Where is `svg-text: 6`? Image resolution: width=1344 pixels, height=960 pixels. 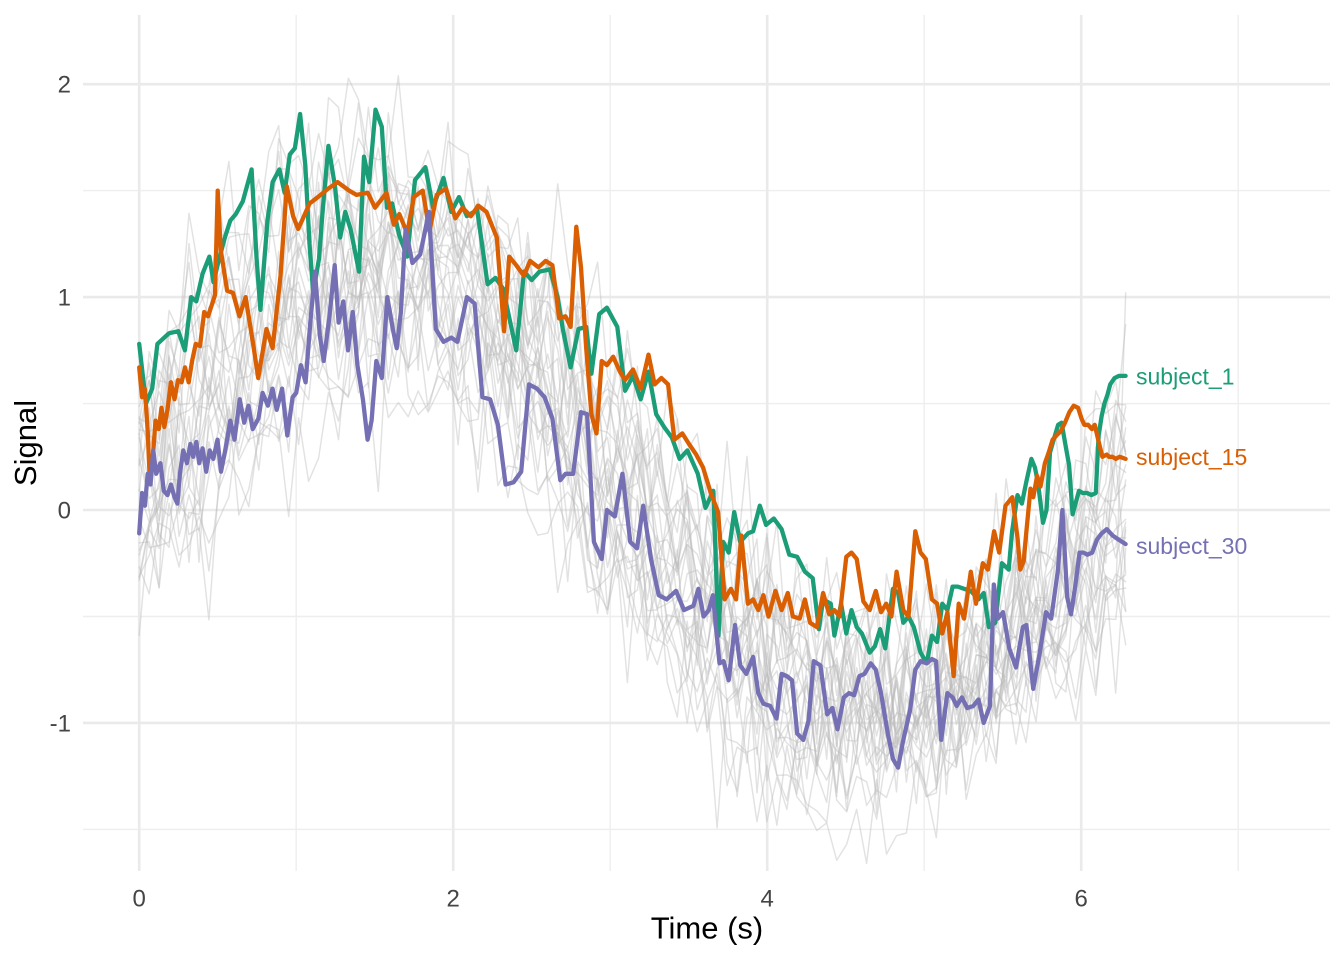
svg-text: 6 is located at coordinates (1081, 899).